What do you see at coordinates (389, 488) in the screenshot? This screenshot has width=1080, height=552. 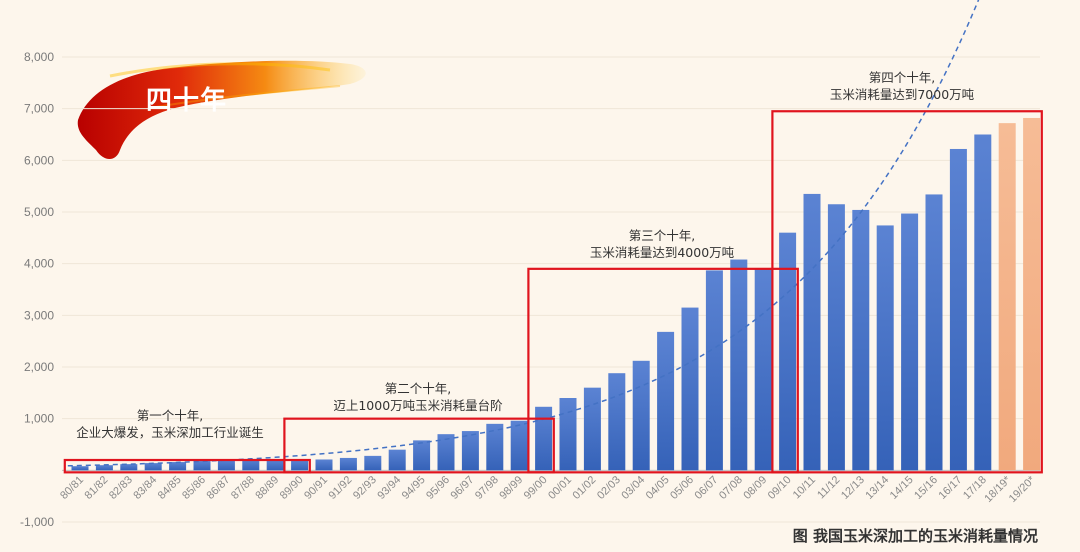 I see `x-tick-label: 93/94` at bounding box center [389, 488].